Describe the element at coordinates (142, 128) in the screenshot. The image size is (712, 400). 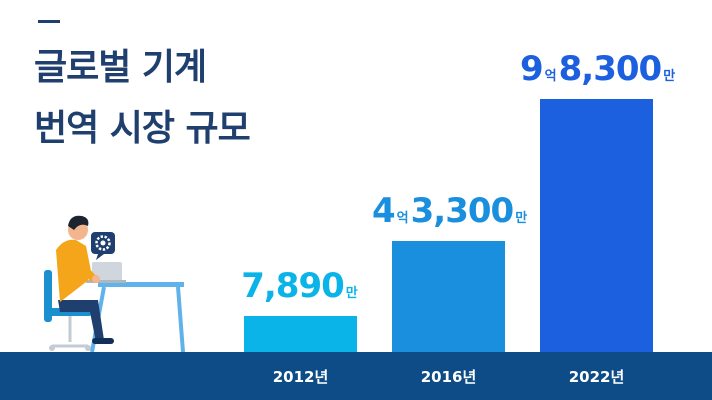
I see `title-line-2: 번역 시장 규모` at that location.